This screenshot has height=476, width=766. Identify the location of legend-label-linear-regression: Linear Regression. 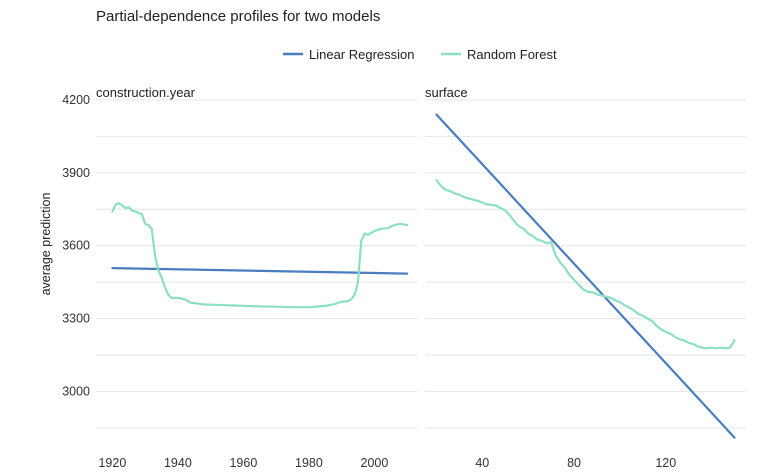
(362, 54).